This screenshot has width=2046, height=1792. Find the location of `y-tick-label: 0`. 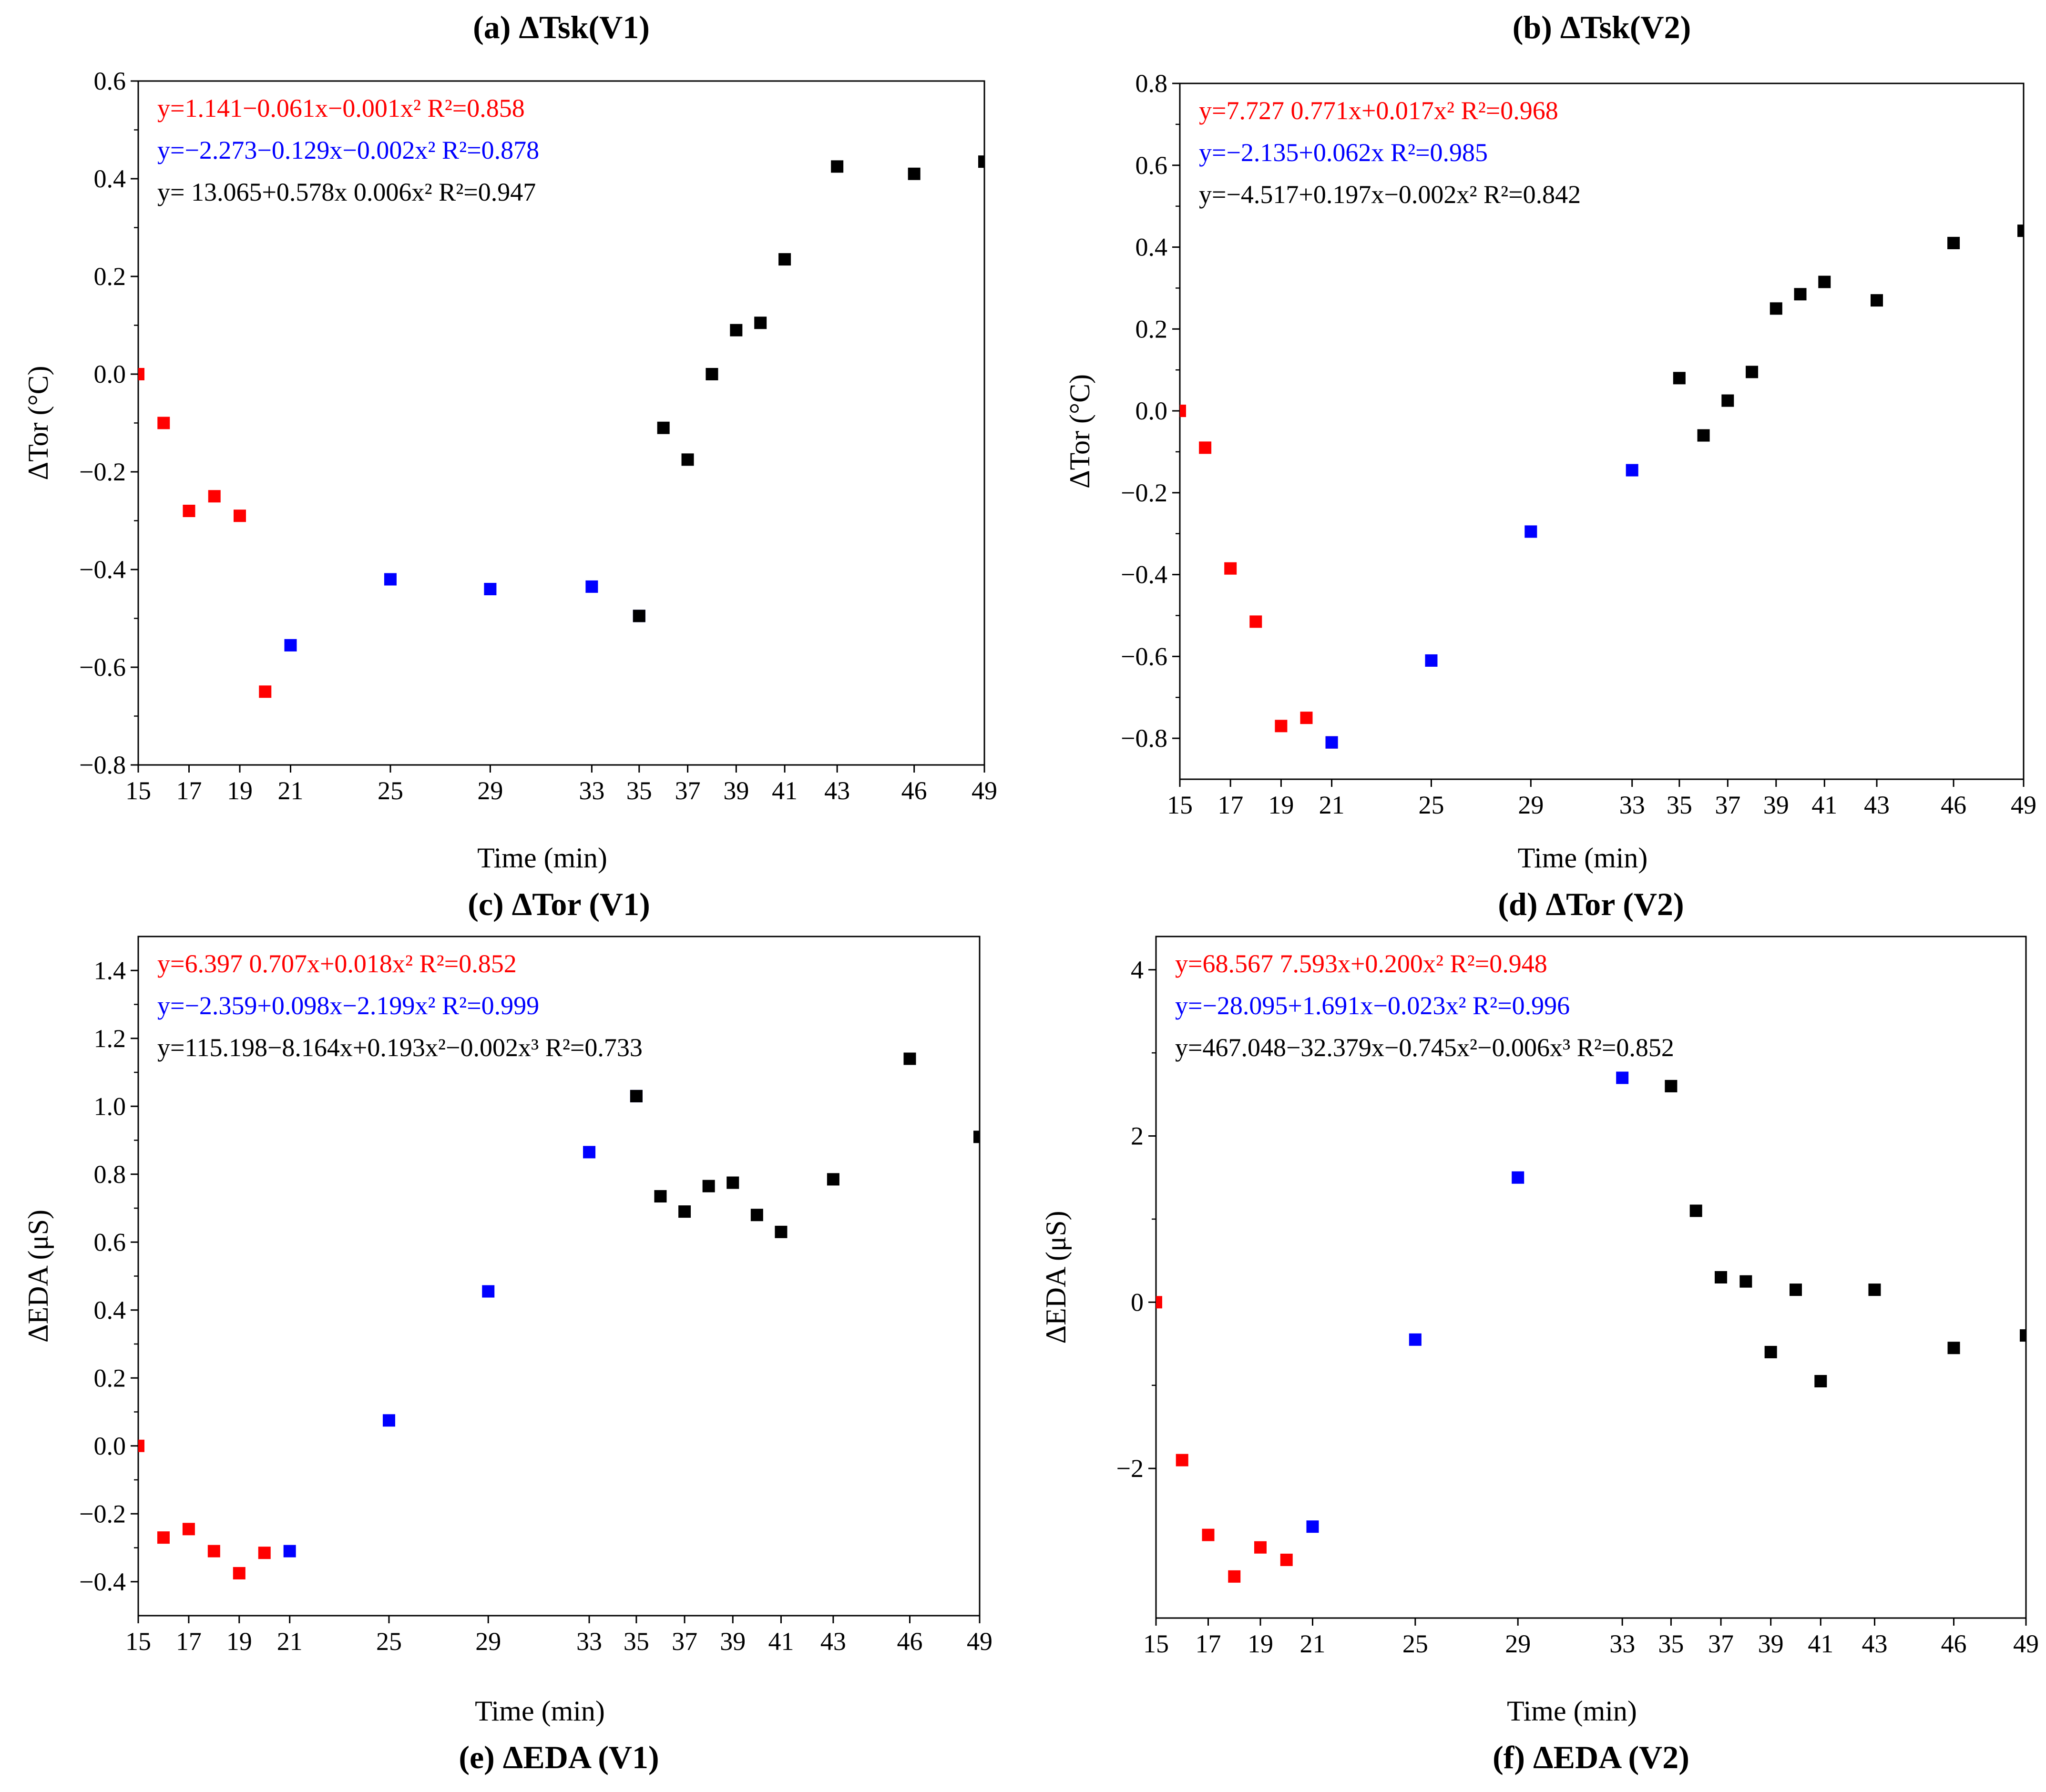

y-tick-label: 0 is located at coordinates (1137, 1302).